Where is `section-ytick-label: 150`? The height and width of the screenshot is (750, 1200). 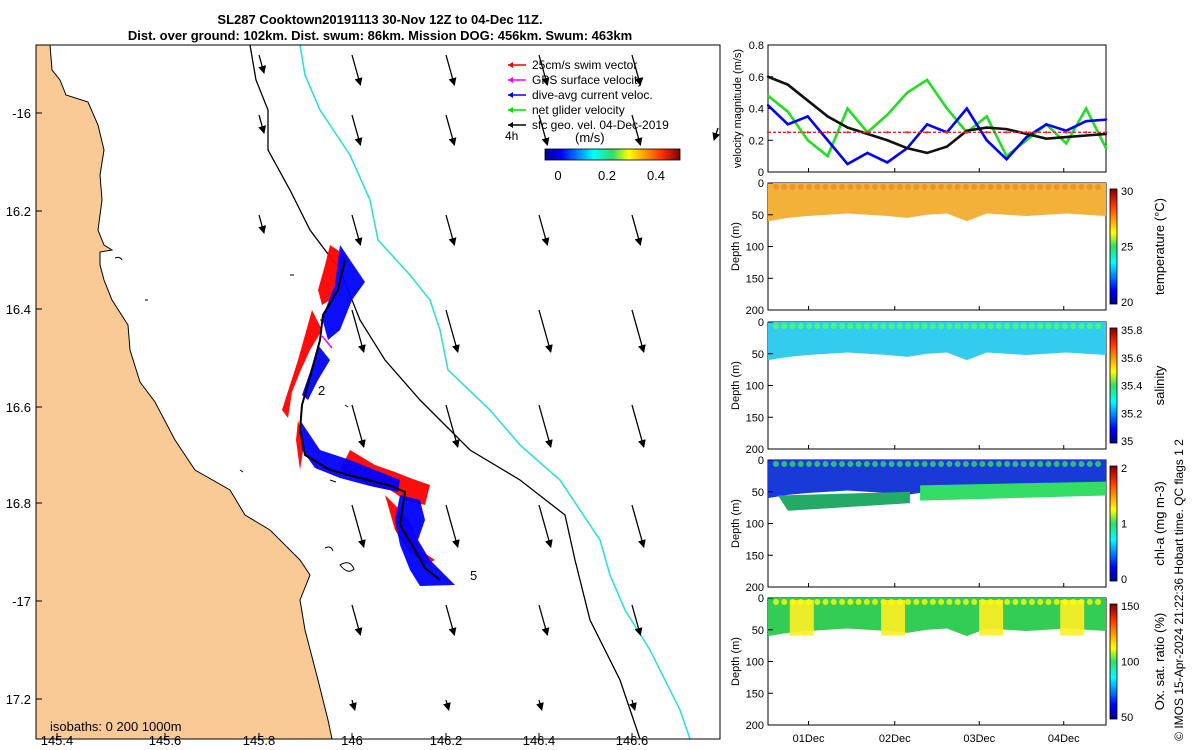
section-ytick-label: 150 is located at coordinates (755, 556).